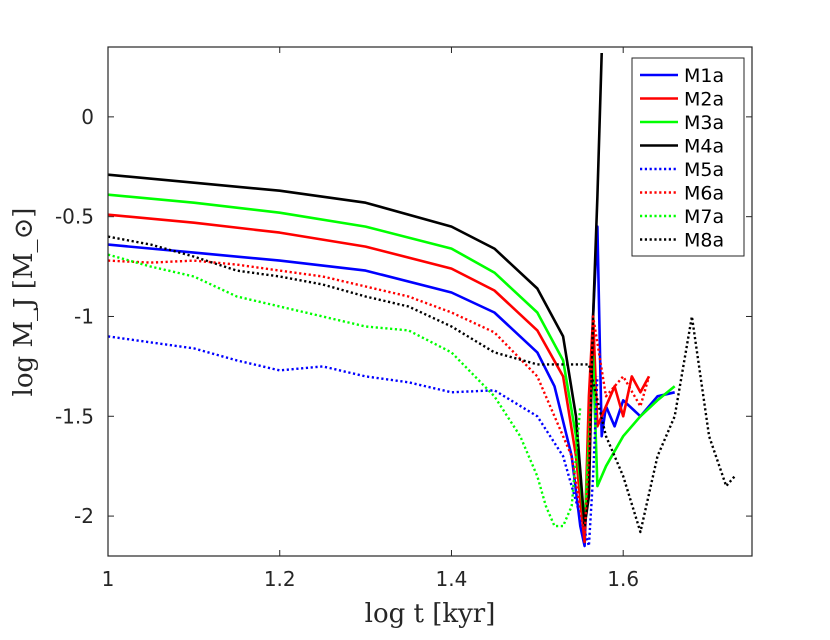 The width and height of the screenshot is (830, 640). Describe the element at coordinates (704, 194) in the screenshot. I see `legend-label-m6a: M6a` at that location.